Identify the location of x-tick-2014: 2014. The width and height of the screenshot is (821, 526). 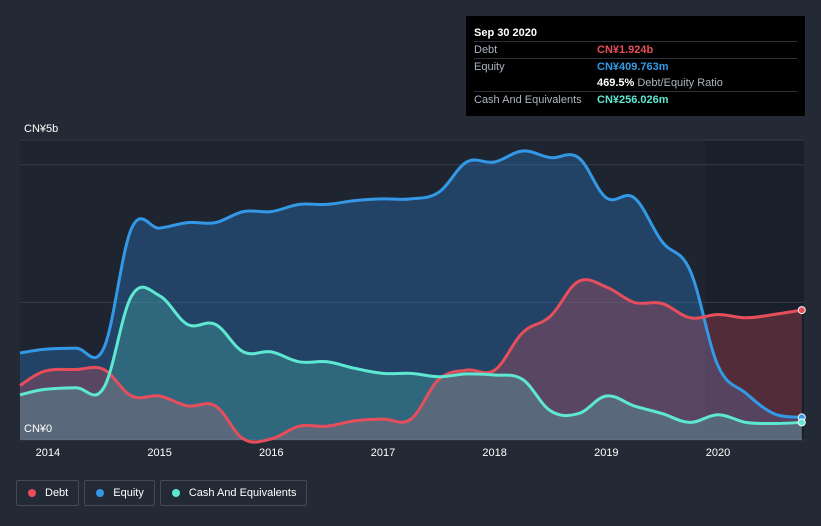
(48, 453).